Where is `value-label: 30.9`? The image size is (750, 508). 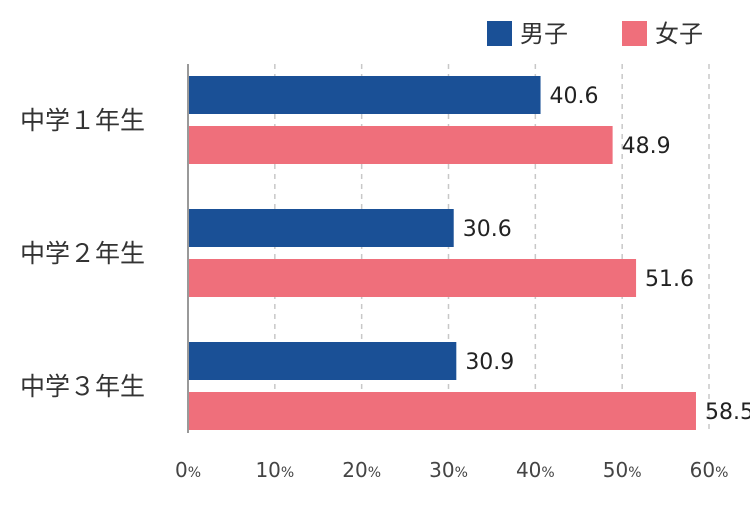 value-label: 30.9 is located at coordinates (489, 362).